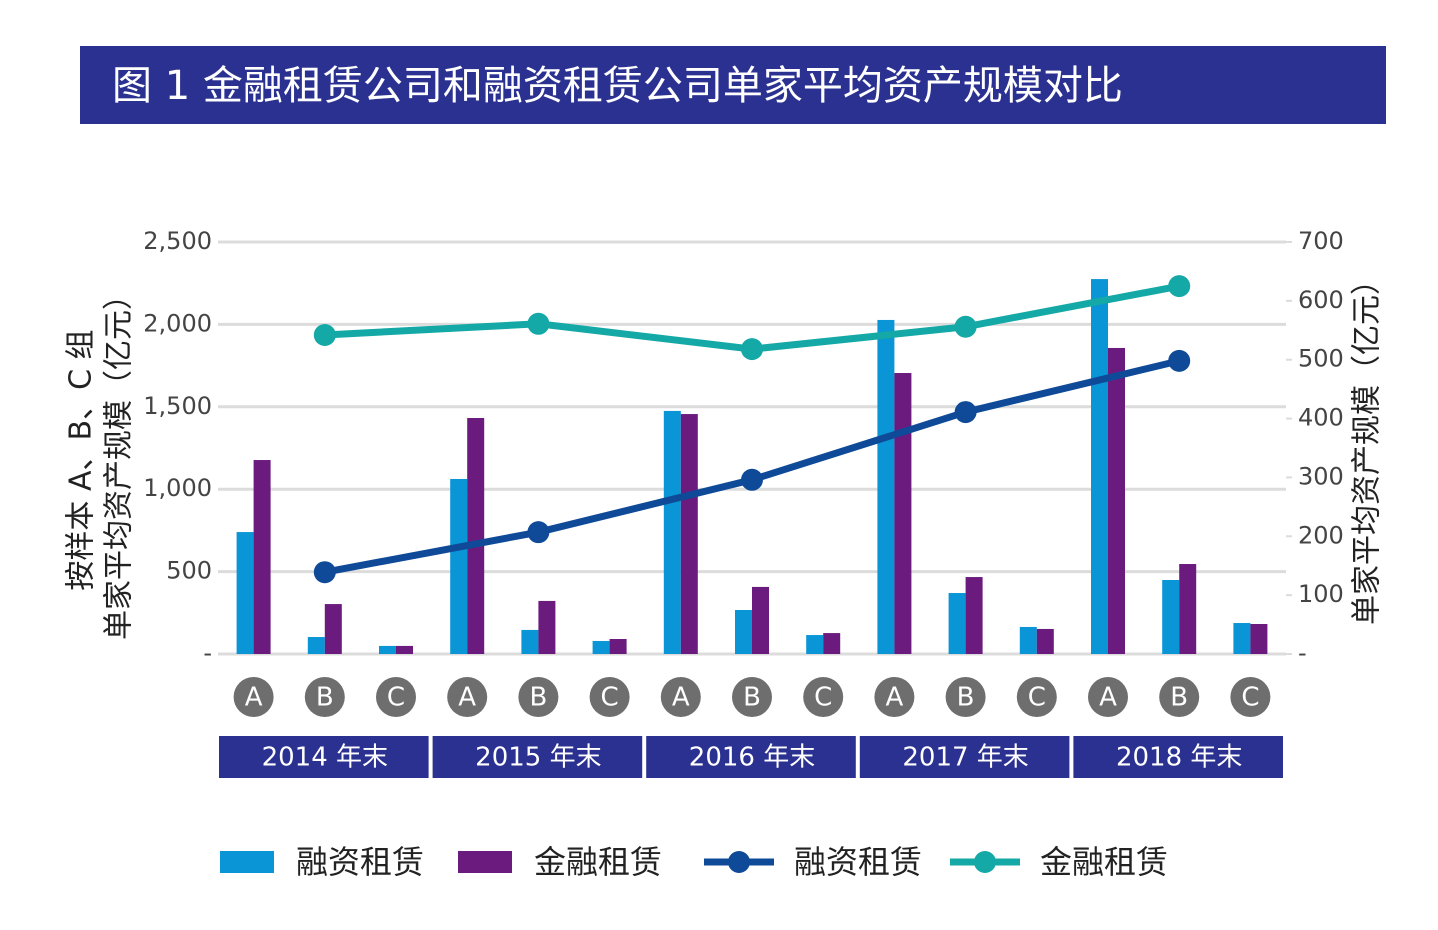  I want to click on y-axis-label: 按样本 A、B、C 组, so click(81, 459).